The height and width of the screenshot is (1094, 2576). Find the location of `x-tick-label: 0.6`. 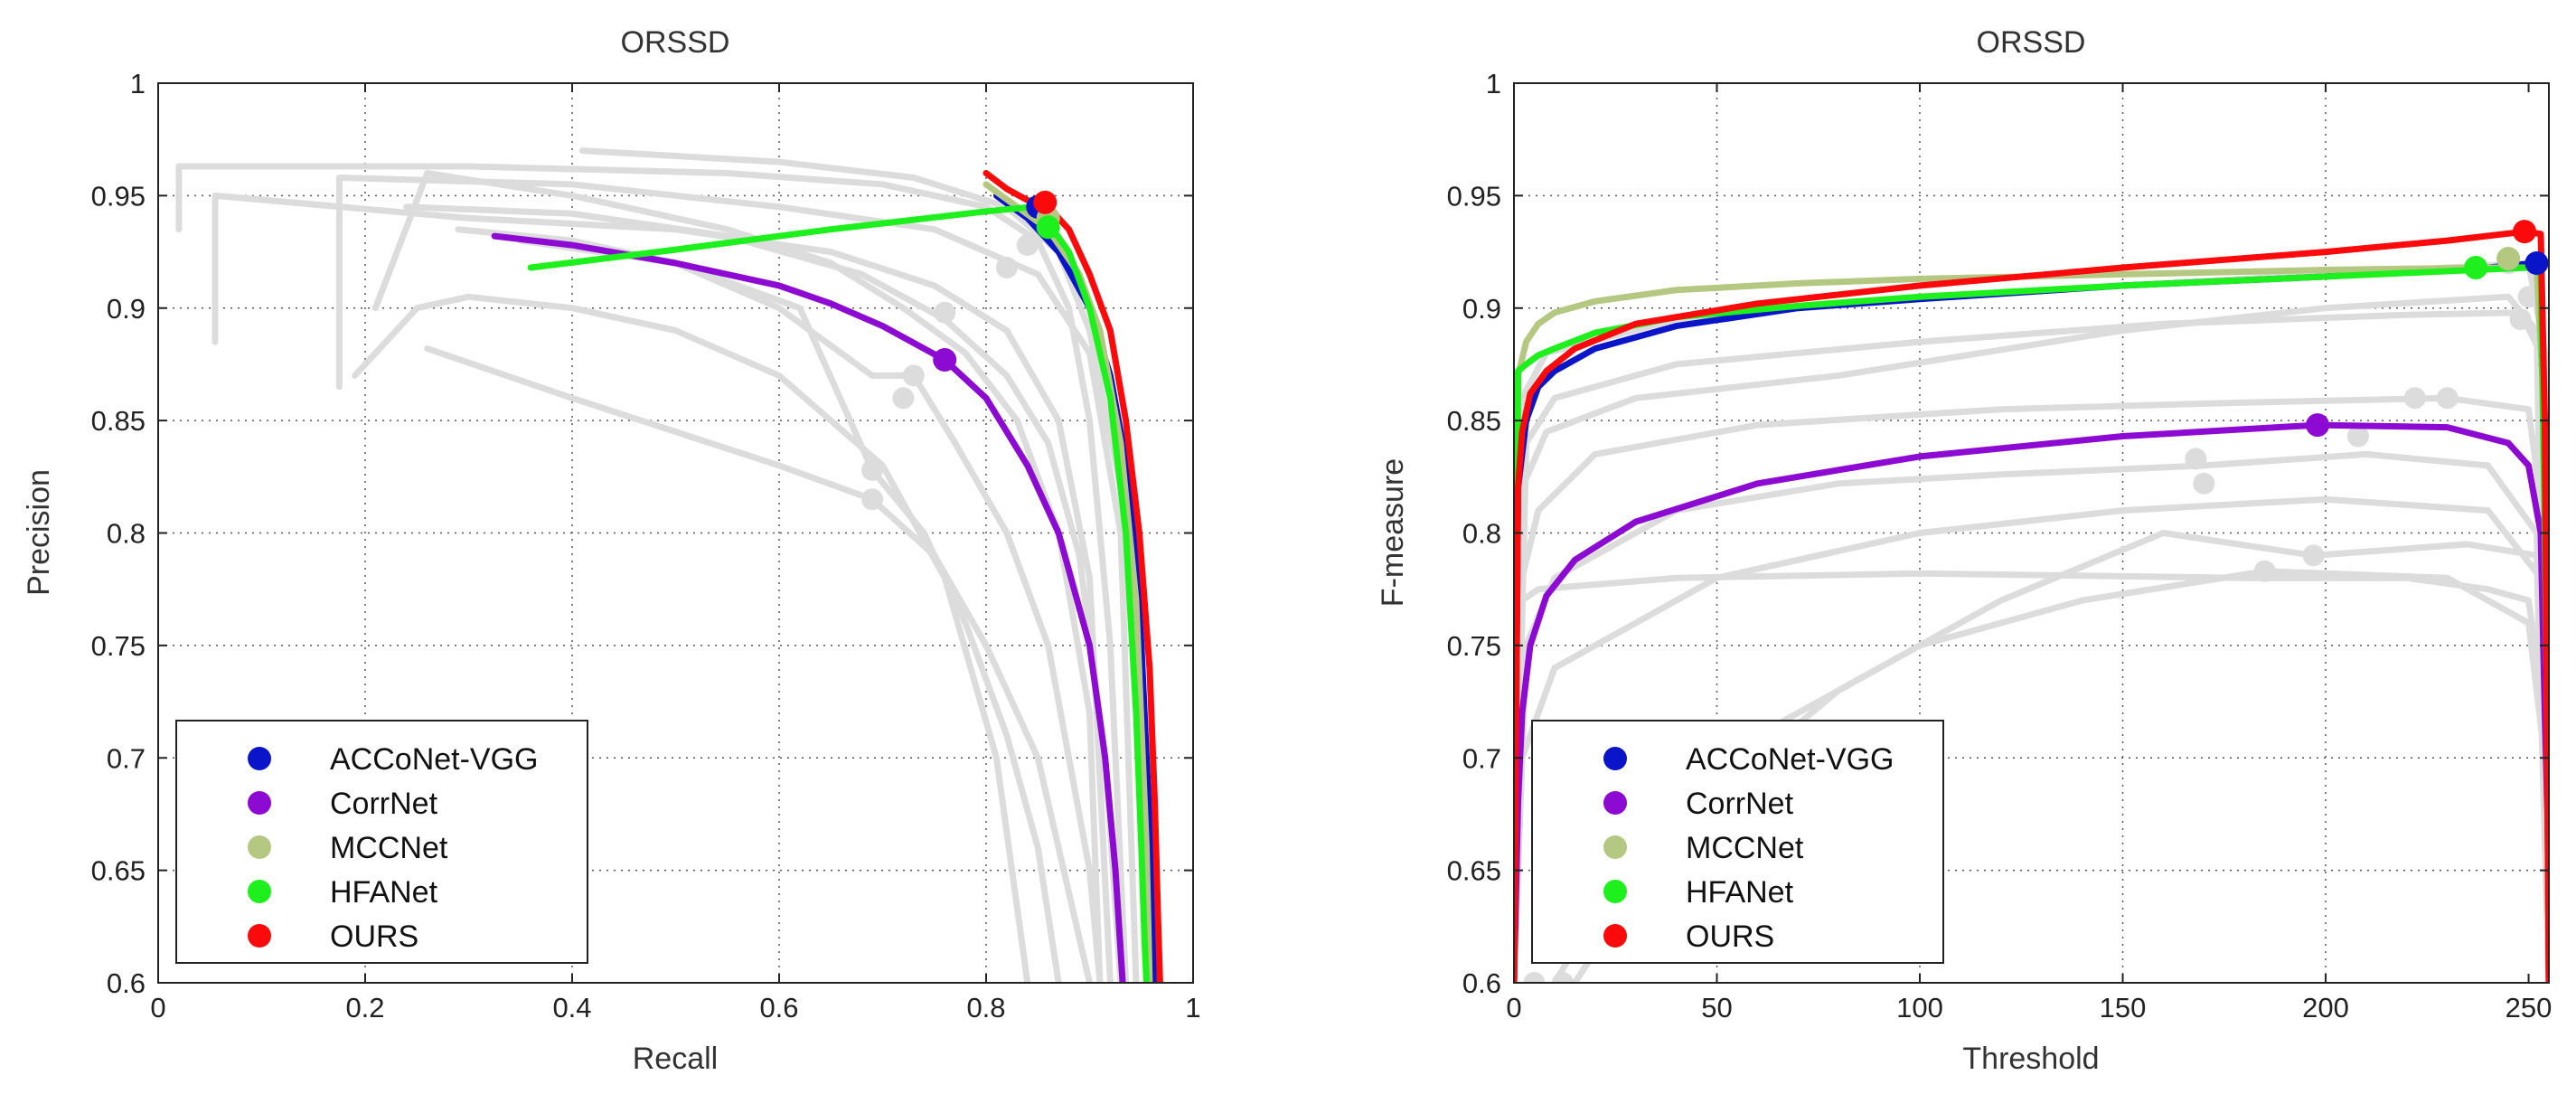

x-tick-label: 0.6 is located at coordinates (778, 1007).